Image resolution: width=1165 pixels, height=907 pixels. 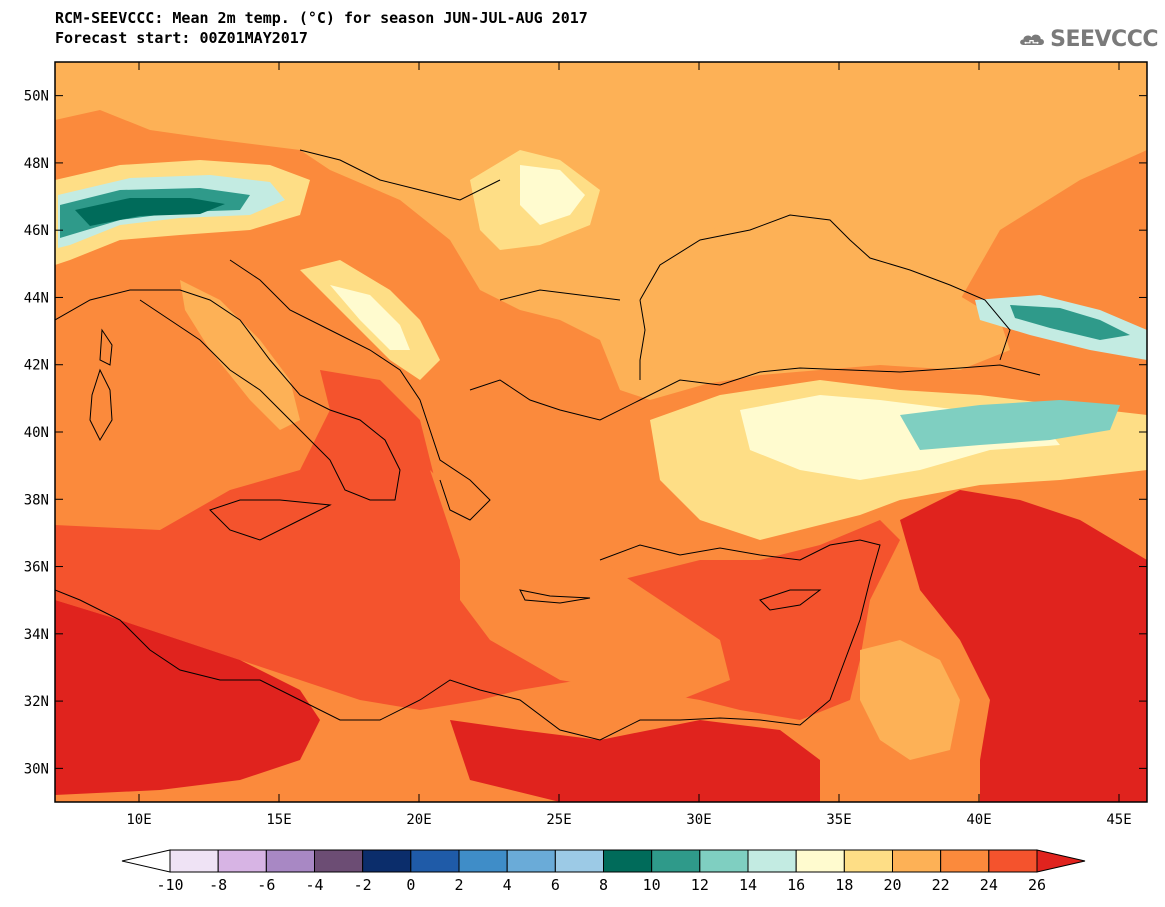 What do you see at coordinates (825, 300) in the screenshot?
I see `field-black-sea` at bounding box center [825, 300].